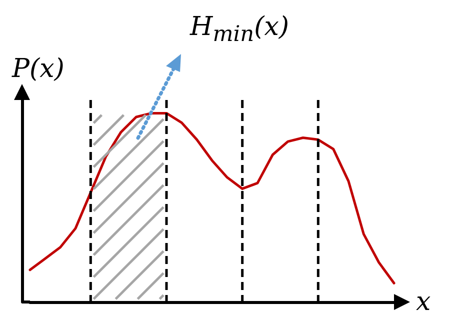 This screenshot has width=474, height=332. I want to click on y-axis-title: P(x), so click(37, 69).